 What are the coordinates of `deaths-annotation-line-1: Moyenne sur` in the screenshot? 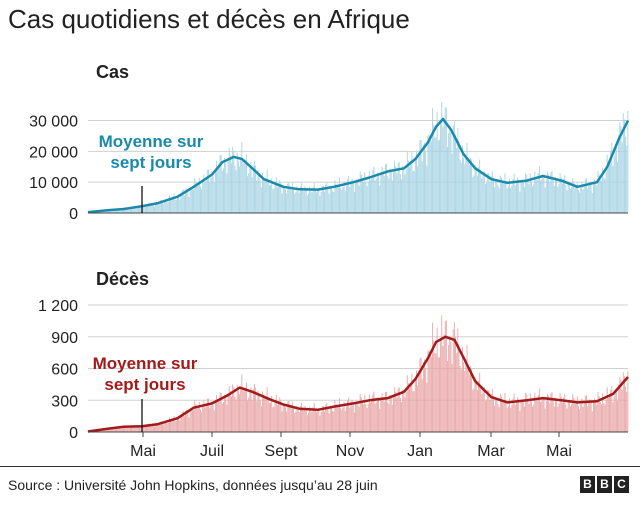 It's located at (145, 363).